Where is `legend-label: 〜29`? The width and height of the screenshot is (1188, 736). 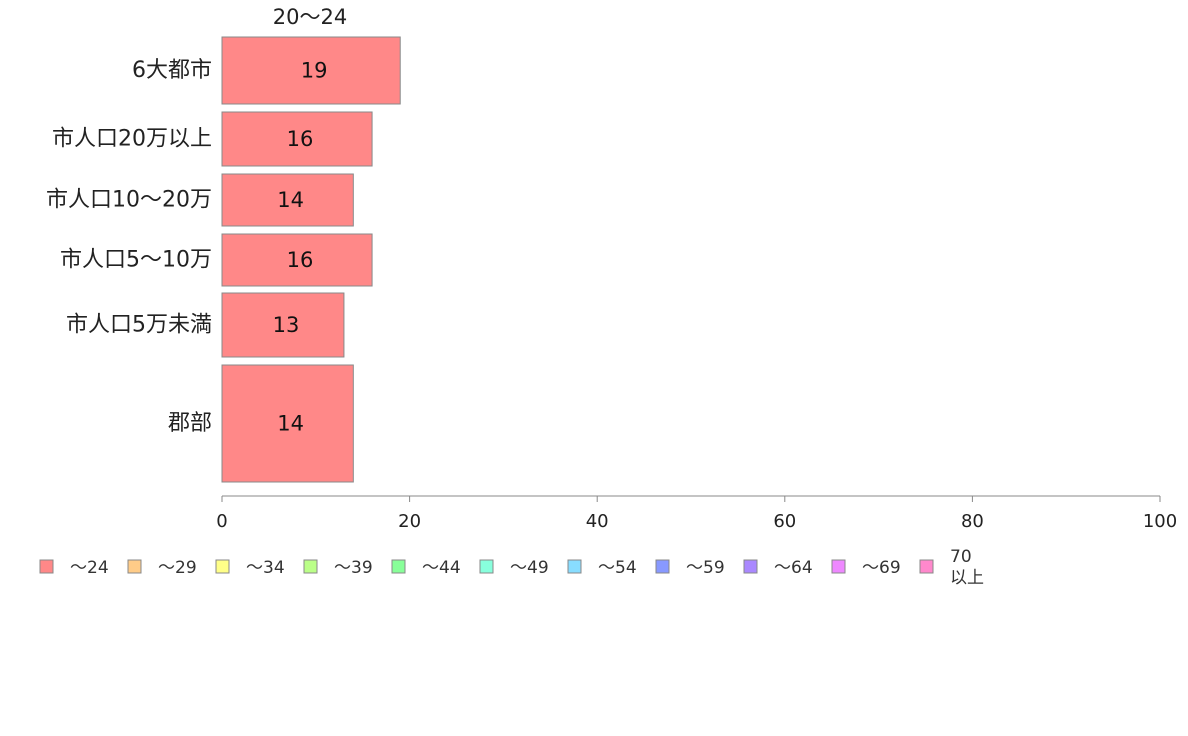
legend-label: 〜29 is located at coordinates (177, 568).